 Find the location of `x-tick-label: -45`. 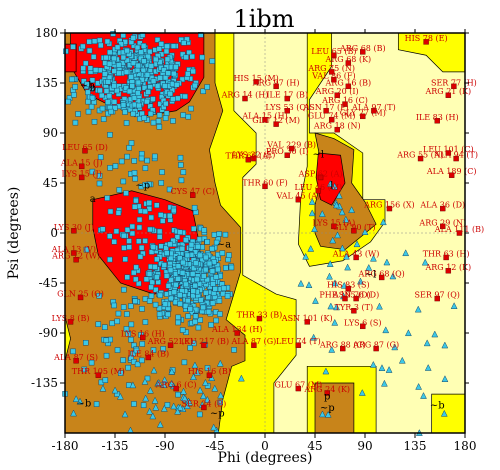

x-tick-label: -45 is located at coordinates (214, 446).